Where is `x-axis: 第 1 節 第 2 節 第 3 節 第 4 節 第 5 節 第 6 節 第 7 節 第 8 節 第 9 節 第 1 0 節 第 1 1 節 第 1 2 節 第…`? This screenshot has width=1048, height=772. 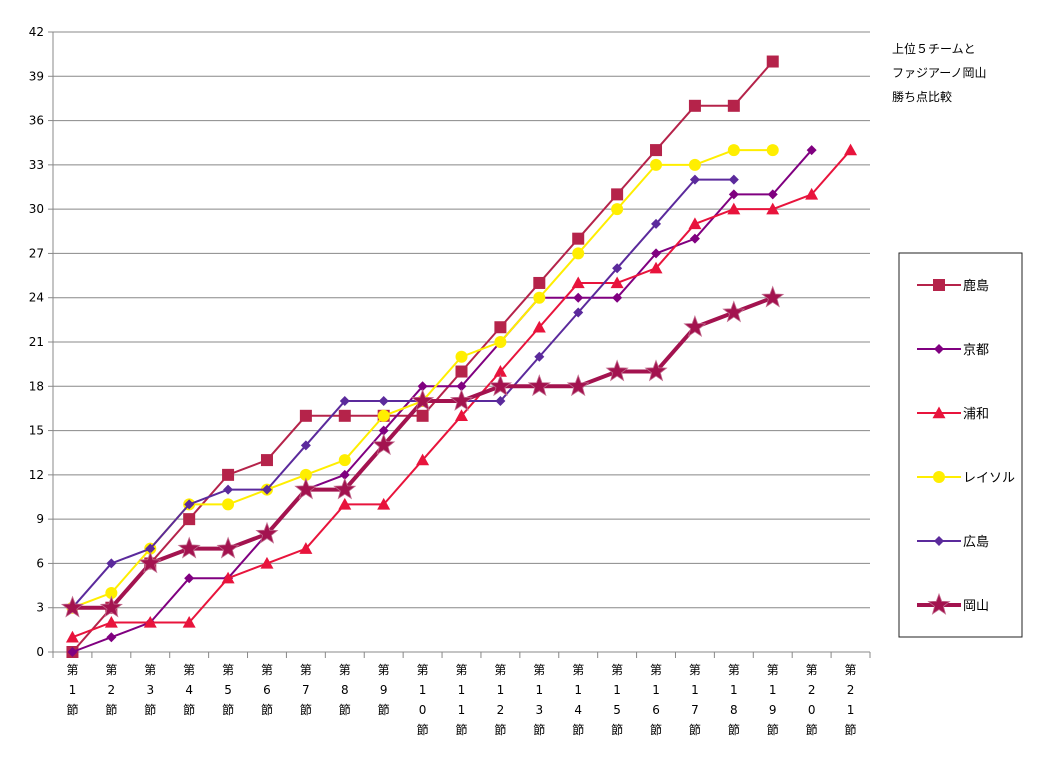 x-axis: 第 1 節 第 2 節 第 3 節 第 4 節 第 5 節 第 6 節 第 7 節 第 8 節 第 9 節 第 1 0 節 第 1 1 節 第 1 2 節 第… is located at coordinates (461, 694).